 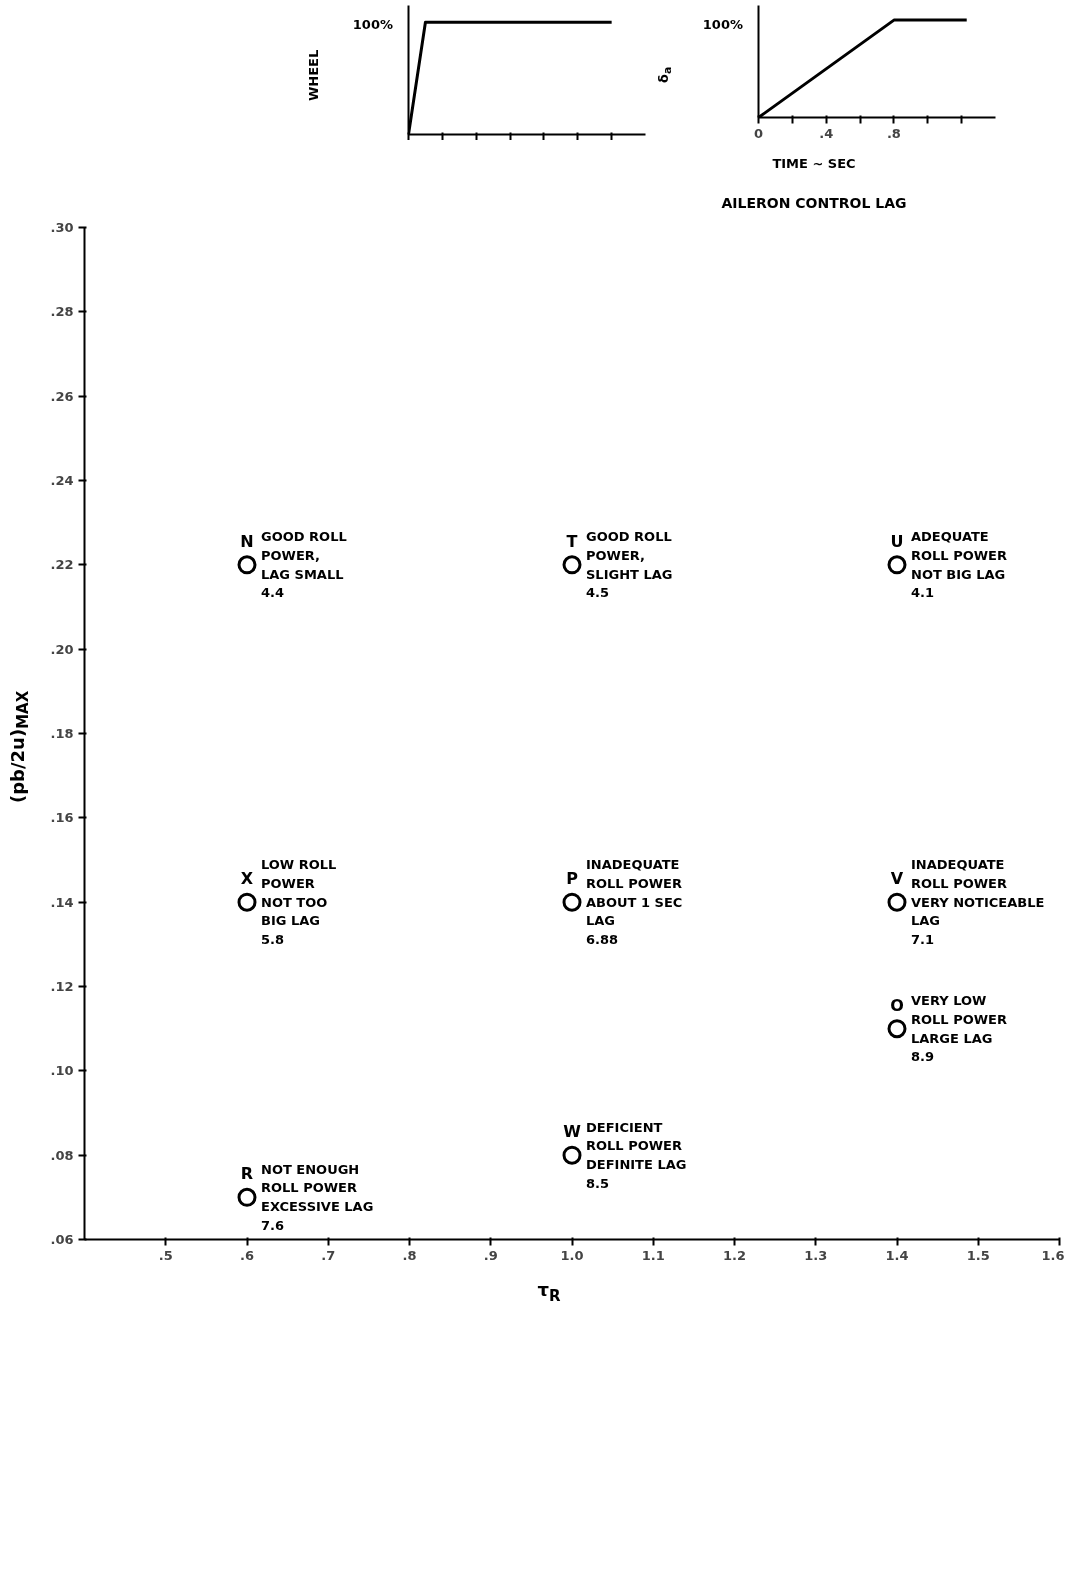 What do you see at coordinates (165, 1255) in the screenshot?
I see `x-tick-label: .5` at bounding box center [165, 1255].